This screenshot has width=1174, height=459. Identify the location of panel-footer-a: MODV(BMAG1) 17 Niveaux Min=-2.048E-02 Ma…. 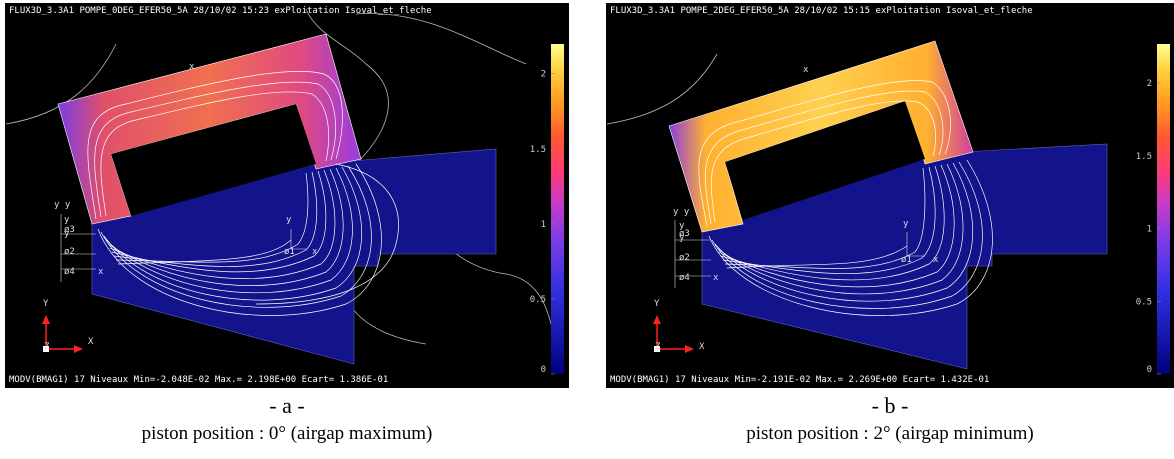
(199, 380).